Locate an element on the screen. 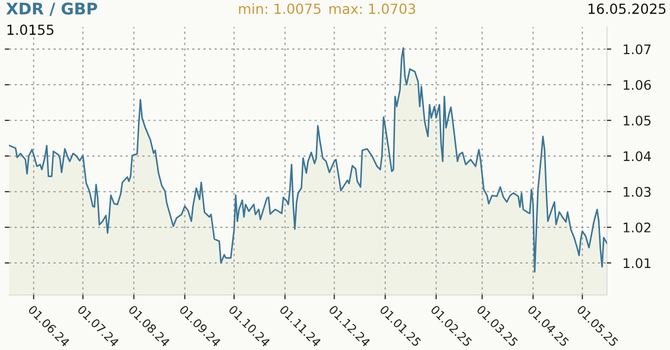 The image size is (670, 350). y-tick-label: 1.06 is located at coordinates (637, 85).